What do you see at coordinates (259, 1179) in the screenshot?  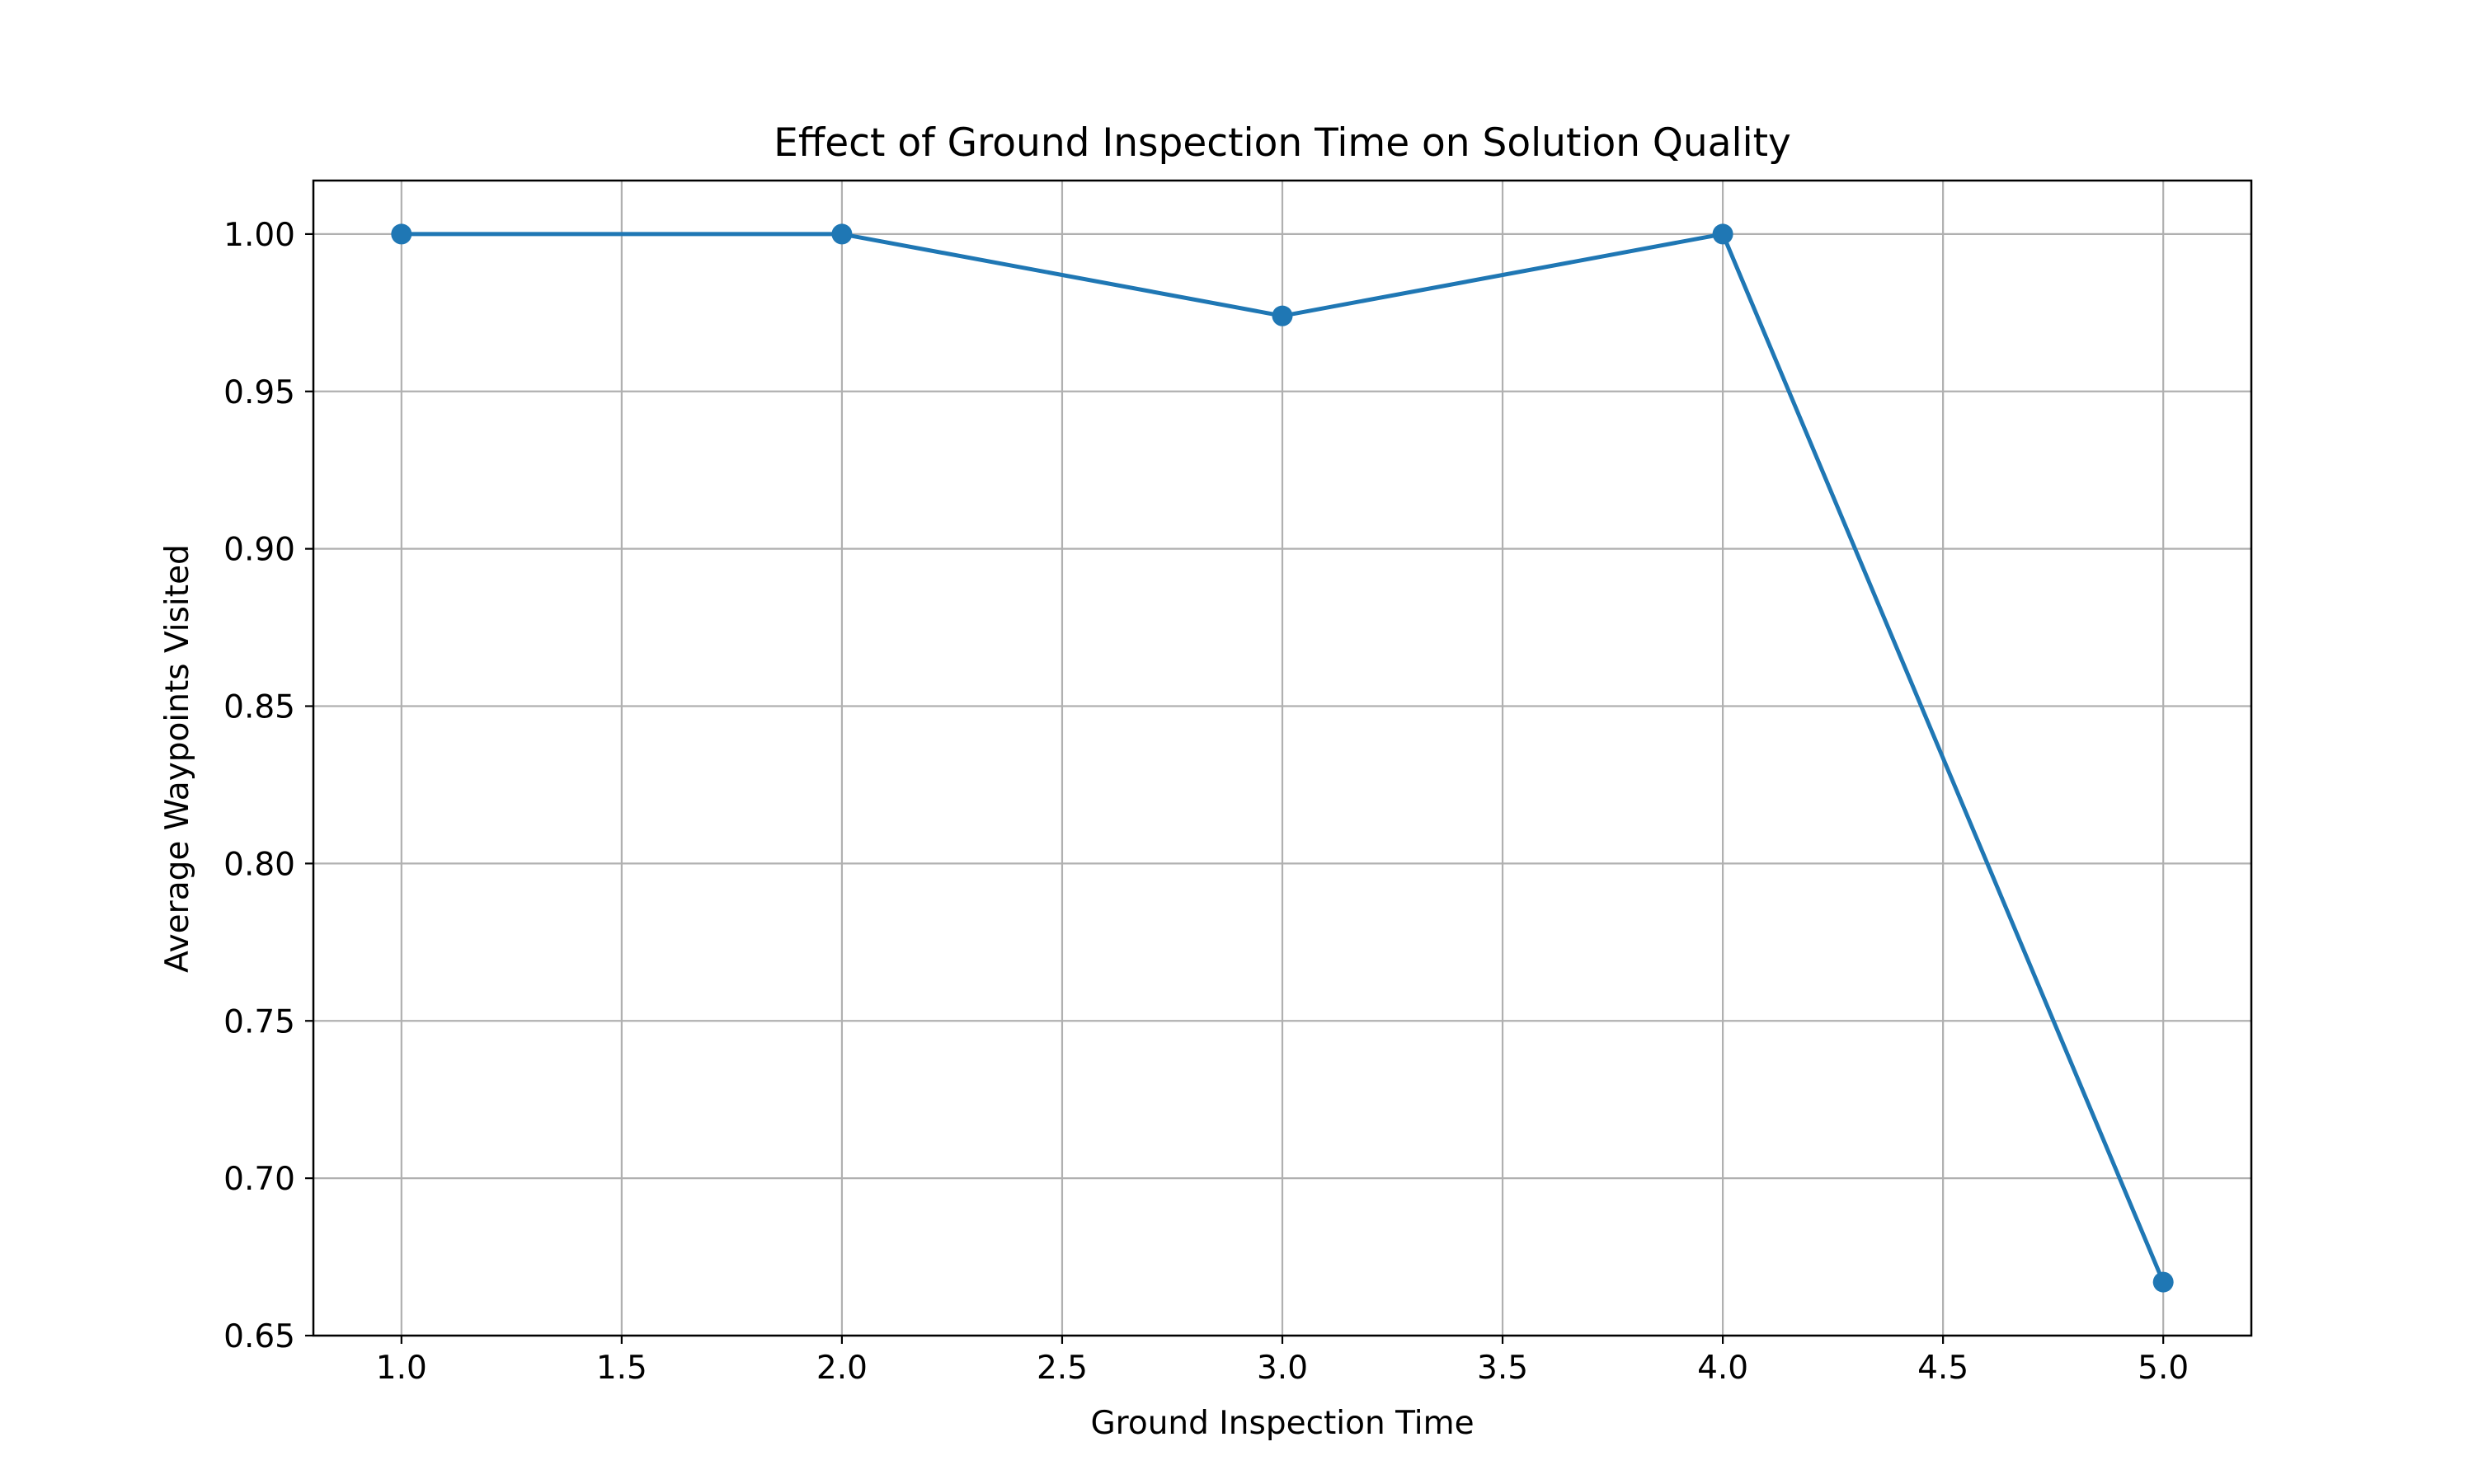 I see `y-tick-label: 0.70` at bounding box center [259, 1179].